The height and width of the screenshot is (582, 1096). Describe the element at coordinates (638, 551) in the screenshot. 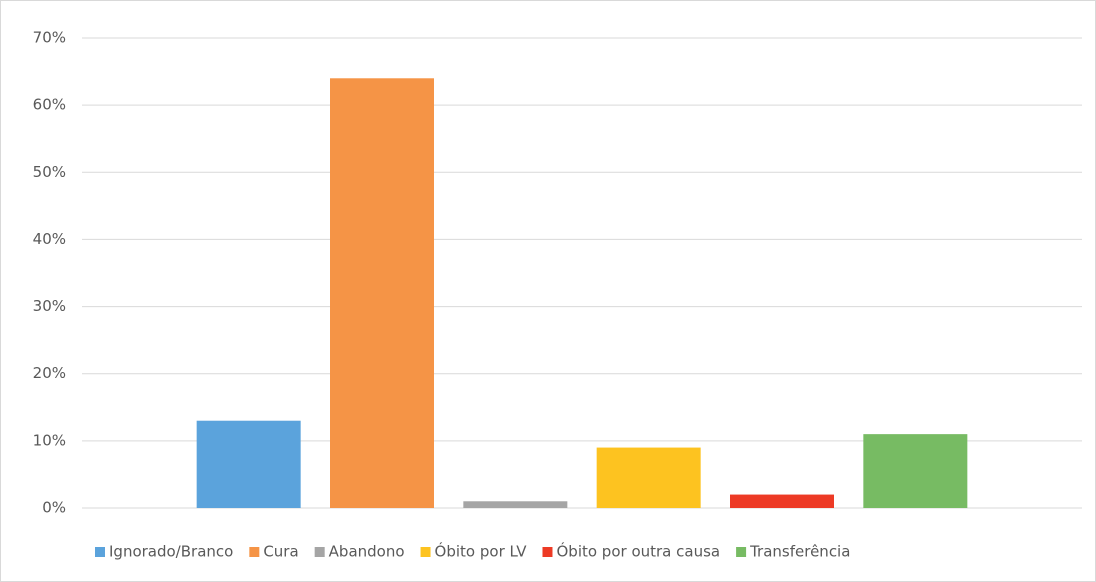

I see `legend-label: Óbito por outra causa` at that location.